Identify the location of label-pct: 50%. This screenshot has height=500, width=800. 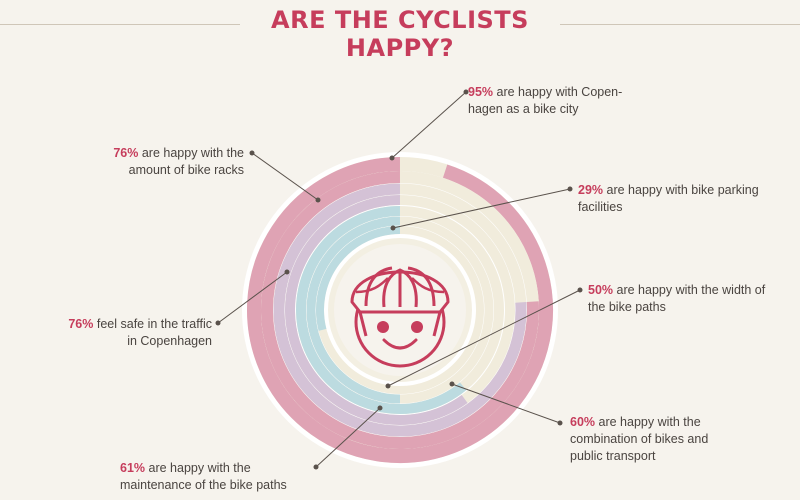
(601, 290).